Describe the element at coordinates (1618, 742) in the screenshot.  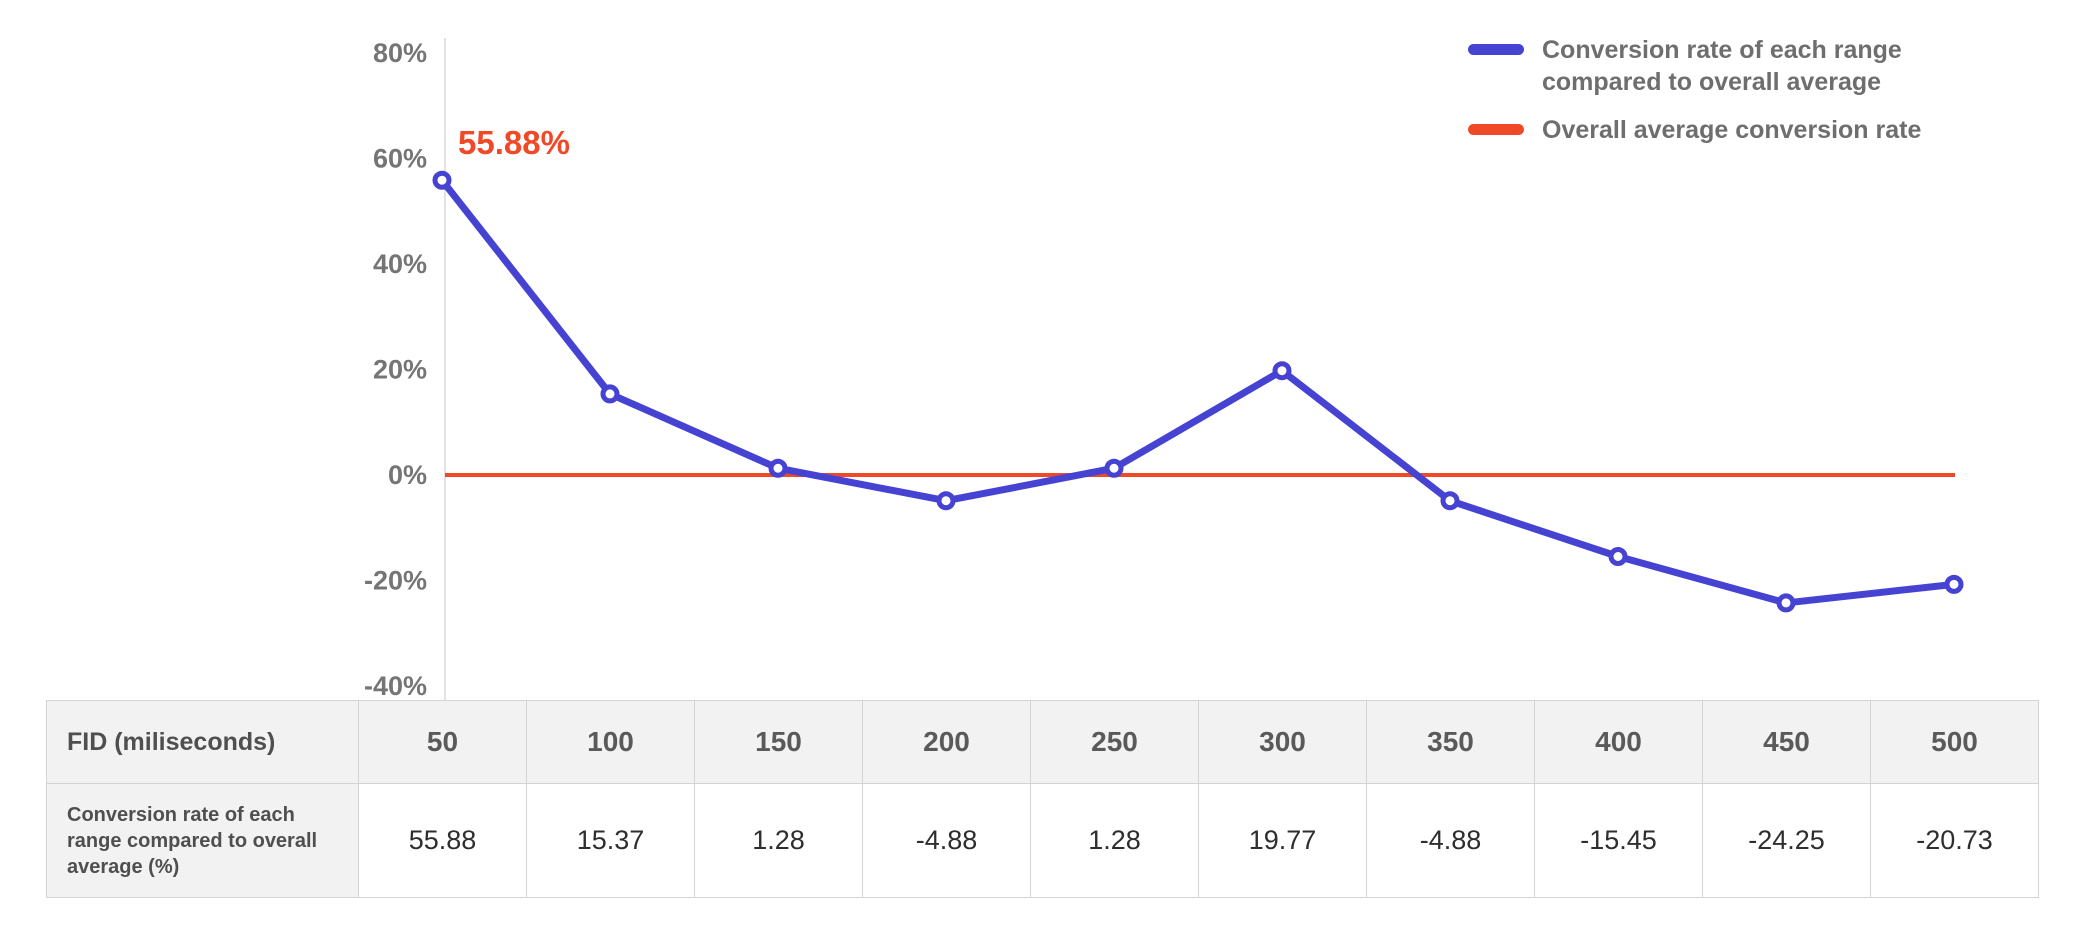
I see `column-header: 400` at that location.